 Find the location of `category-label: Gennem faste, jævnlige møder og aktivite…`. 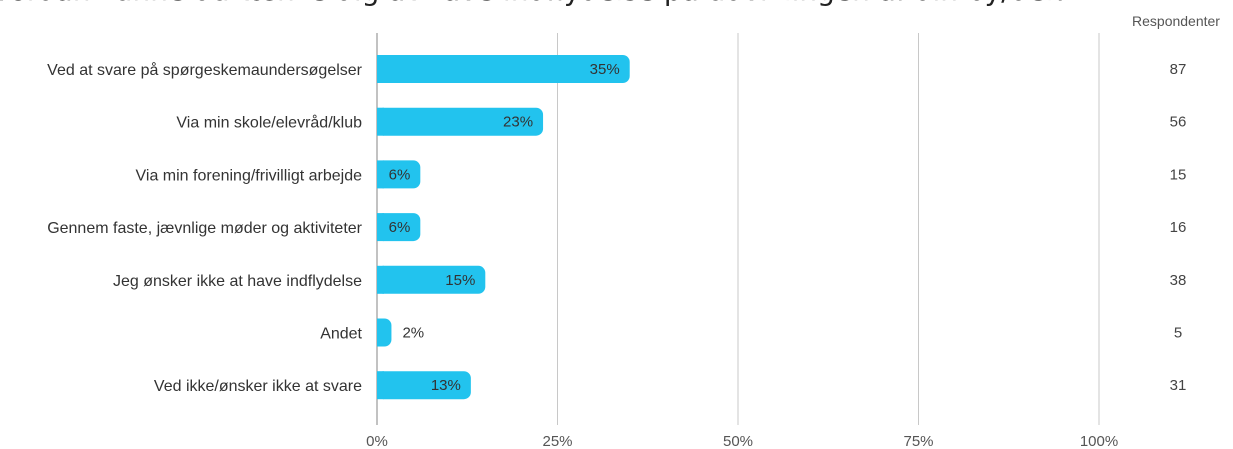

category-label: Gennem faste, jævnlige møder og aktivite… is located at coordinates (204, 228).